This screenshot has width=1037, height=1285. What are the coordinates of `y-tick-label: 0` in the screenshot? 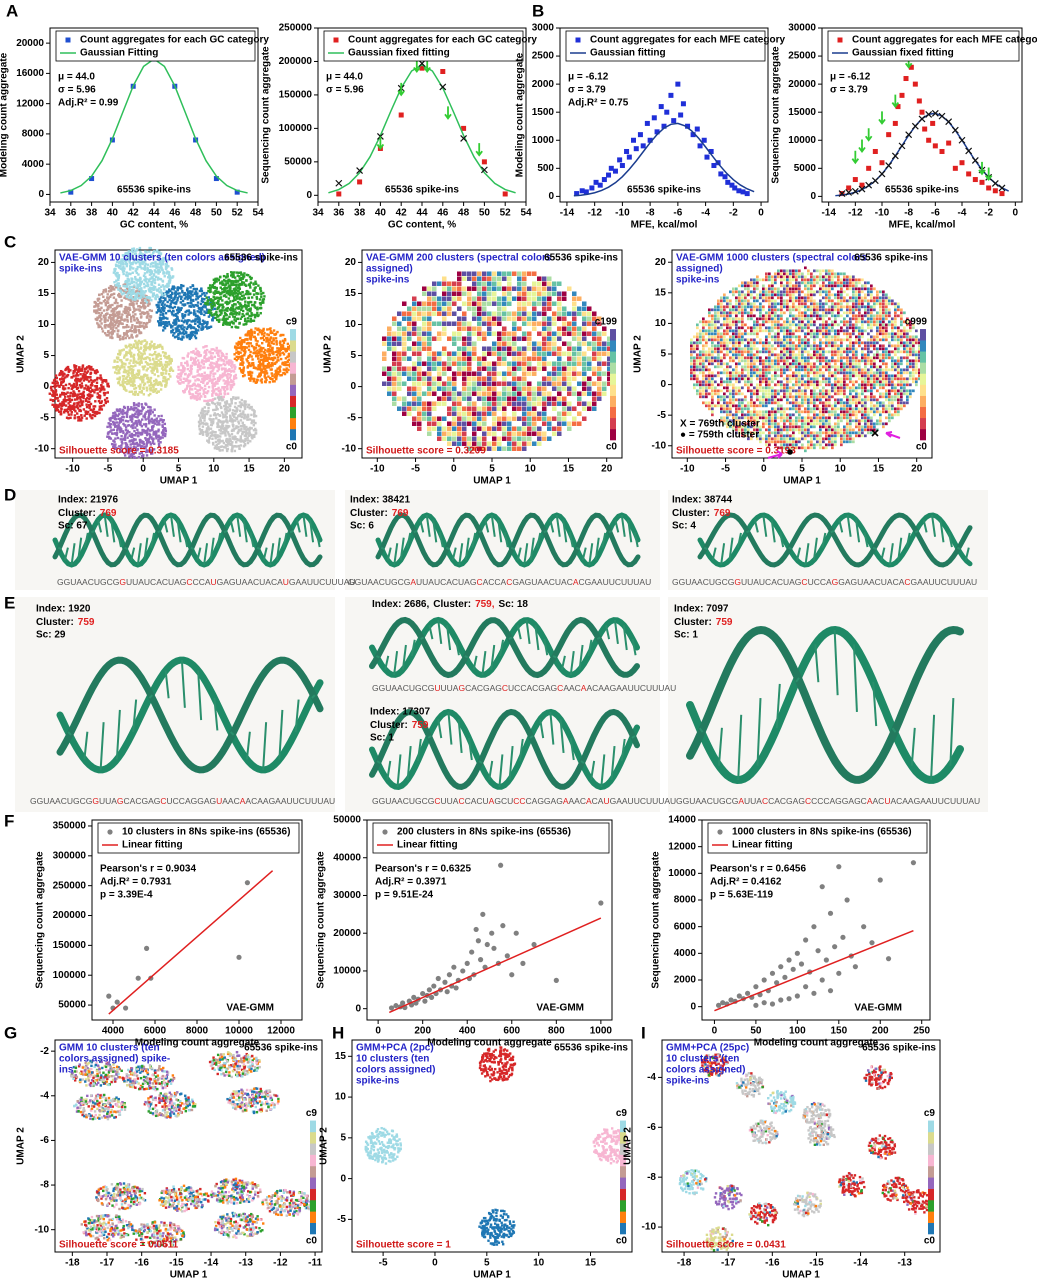 It's located at (41, 194).